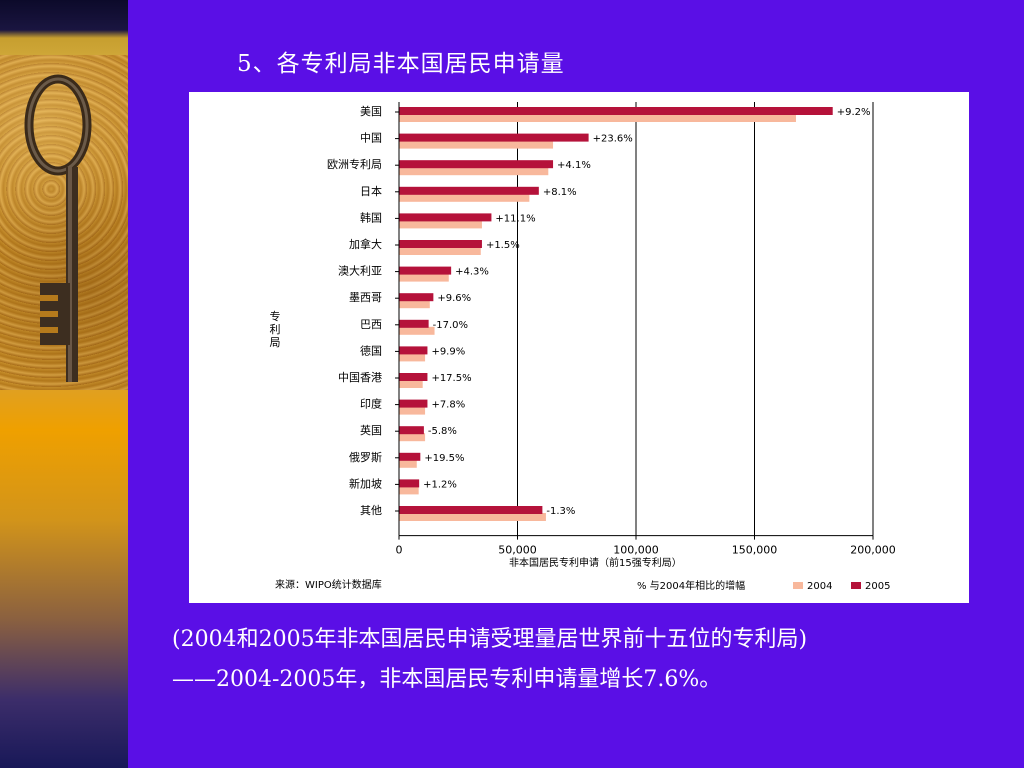  What do you see at coordinates (371, 217) in the screenshot?
I see `category-label: 韩国` at bounding box center [371, 217].